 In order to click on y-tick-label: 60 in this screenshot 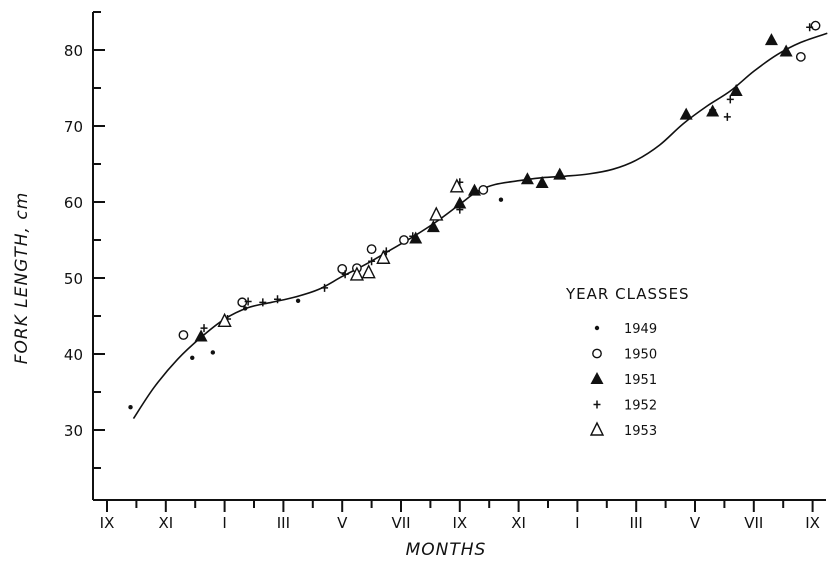, I will do `click(73, 203)`.